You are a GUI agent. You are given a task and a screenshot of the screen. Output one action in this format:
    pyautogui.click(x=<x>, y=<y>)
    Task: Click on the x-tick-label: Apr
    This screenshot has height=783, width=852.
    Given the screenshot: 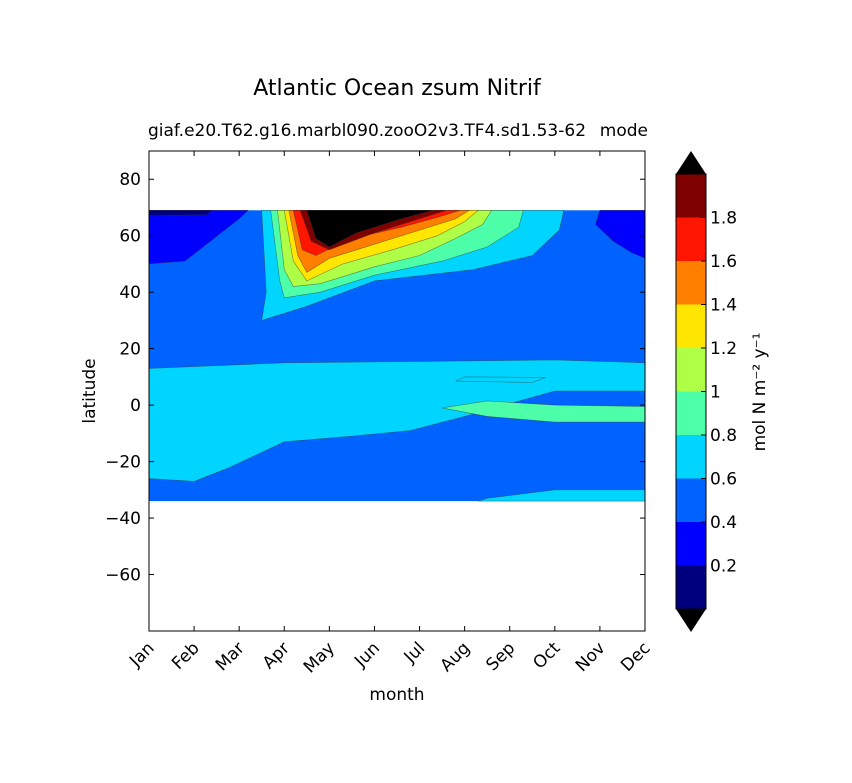 What is the action you would take?
    pyautogui.click(x=276, y=655)
    